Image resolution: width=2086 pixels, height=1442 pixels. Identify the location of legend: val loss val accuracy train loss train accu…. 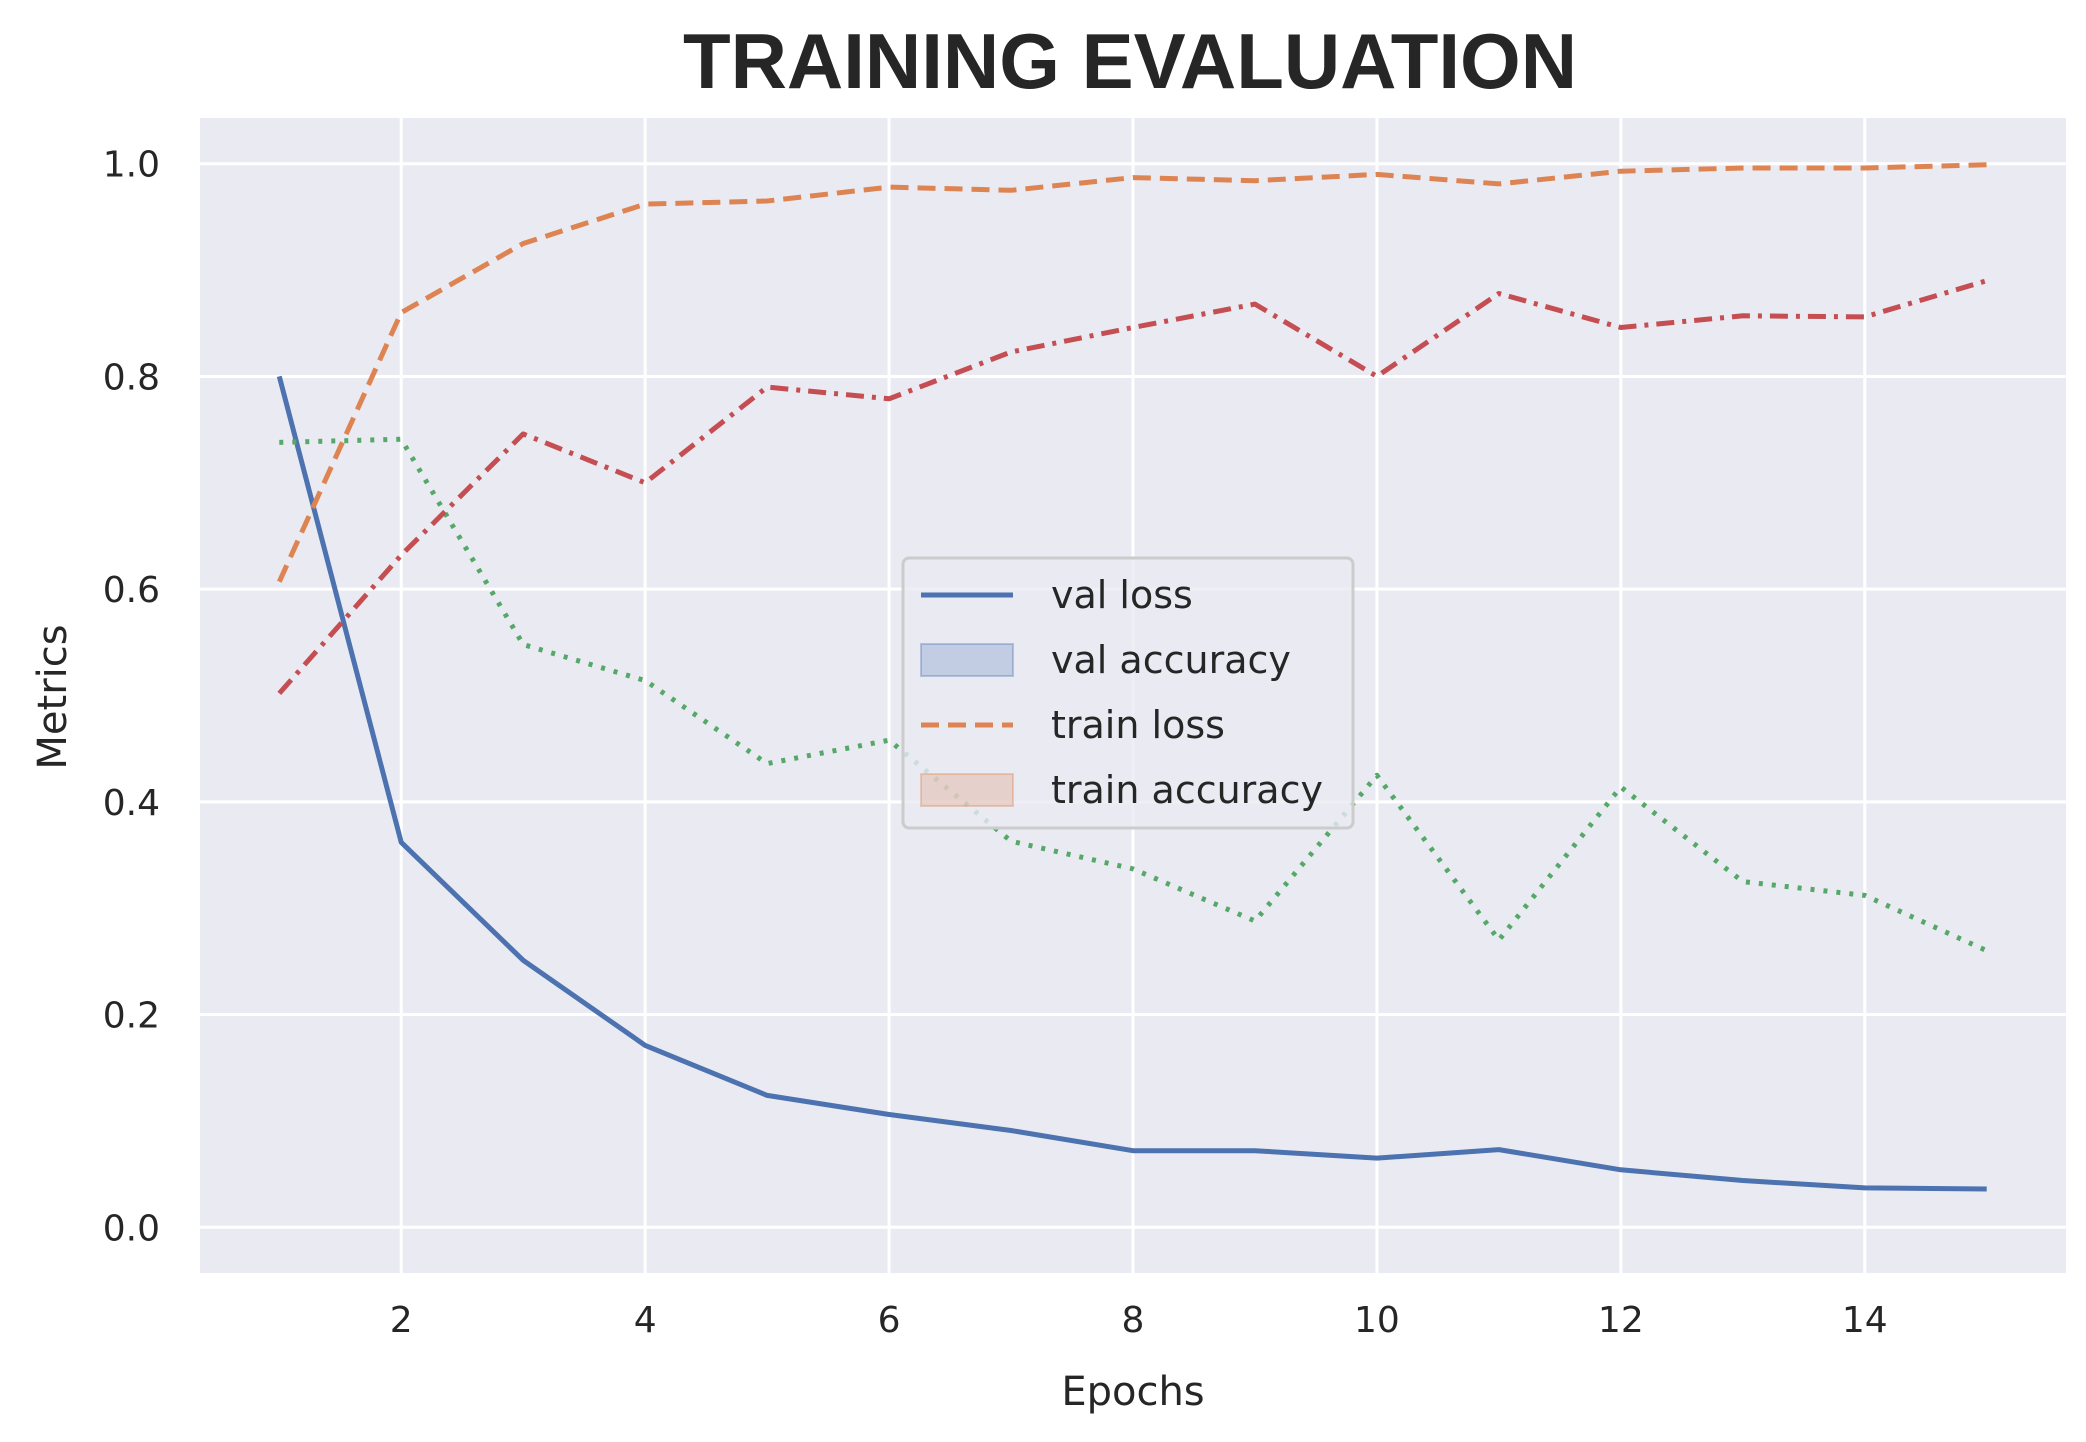
(1128, 693).